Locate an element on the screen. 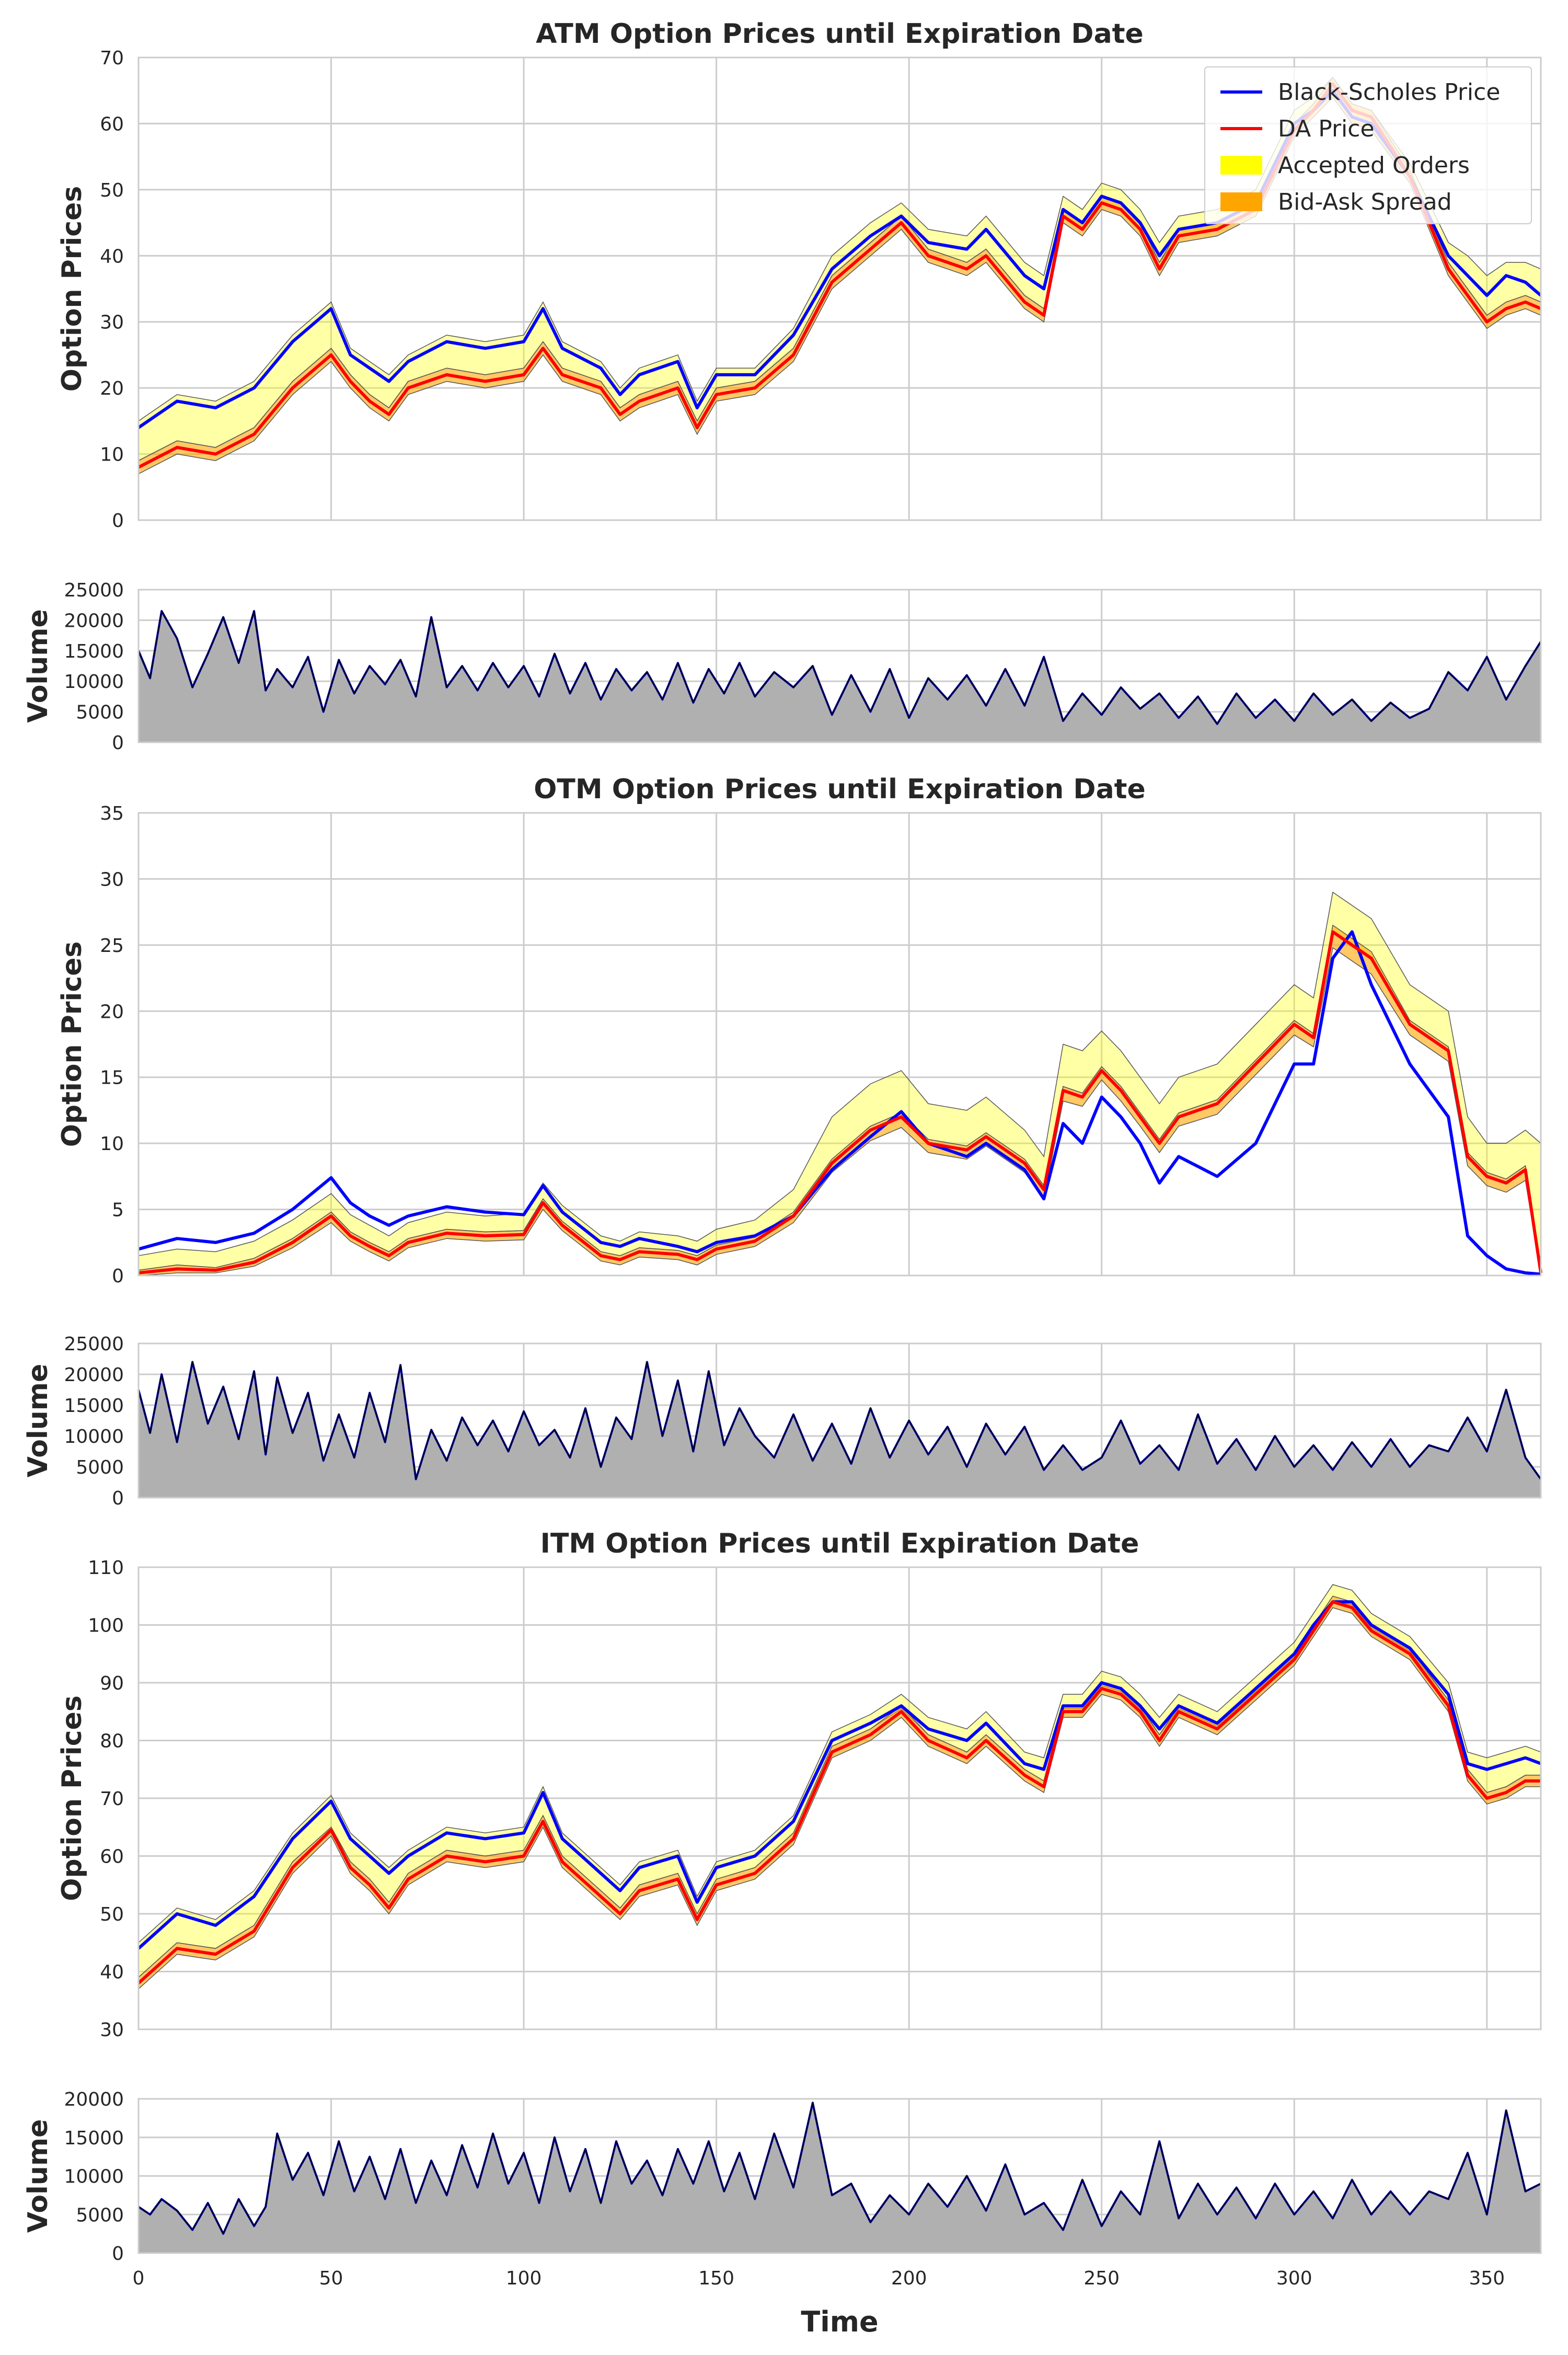 The width and height of the screenshot is (1568, 2355). legend-box is located at coordinates (1368, 145).